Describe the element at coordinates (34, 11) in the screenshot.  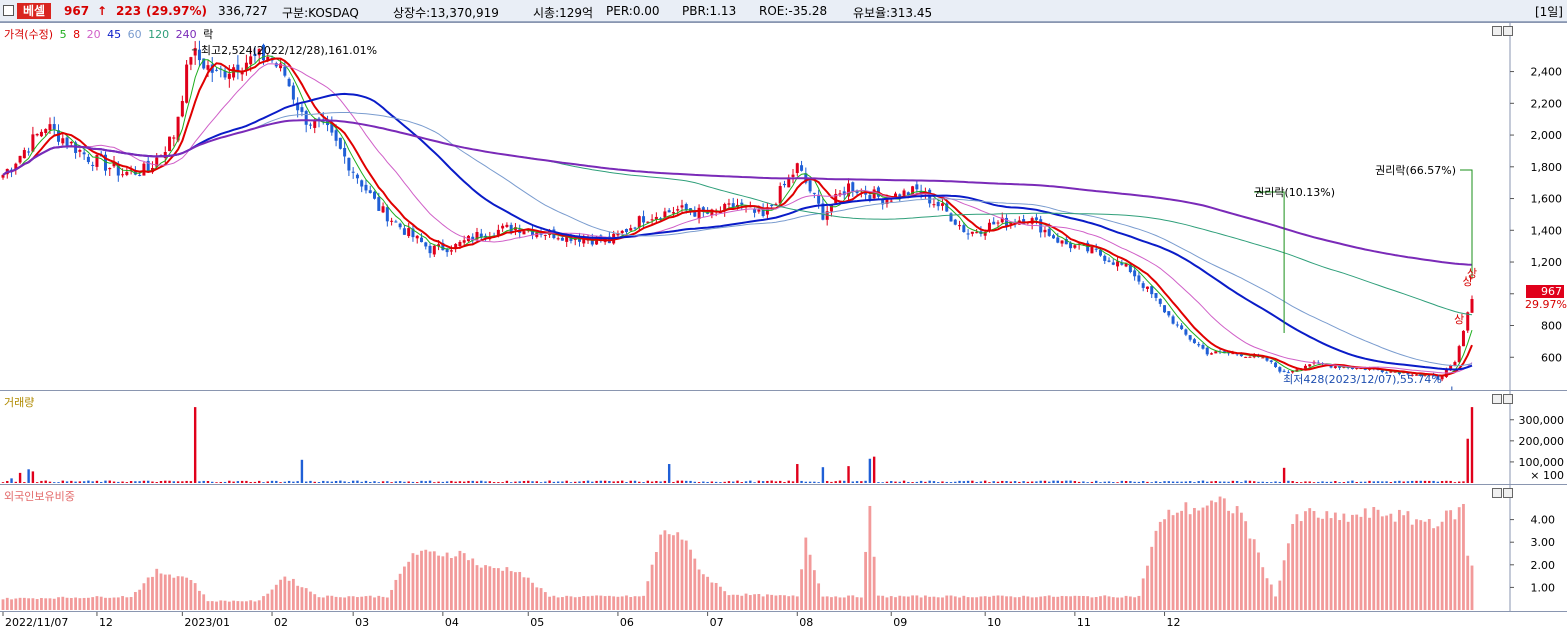
I see `stock-name: 베셀` at that location.